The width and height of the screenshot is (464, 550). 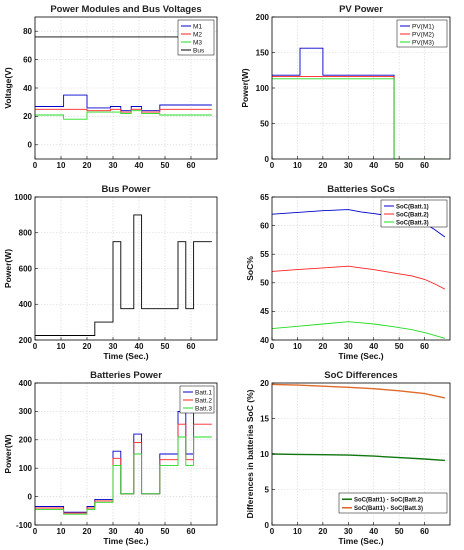 I want to click on series-line-bus-power, so click(x=123, y=275).